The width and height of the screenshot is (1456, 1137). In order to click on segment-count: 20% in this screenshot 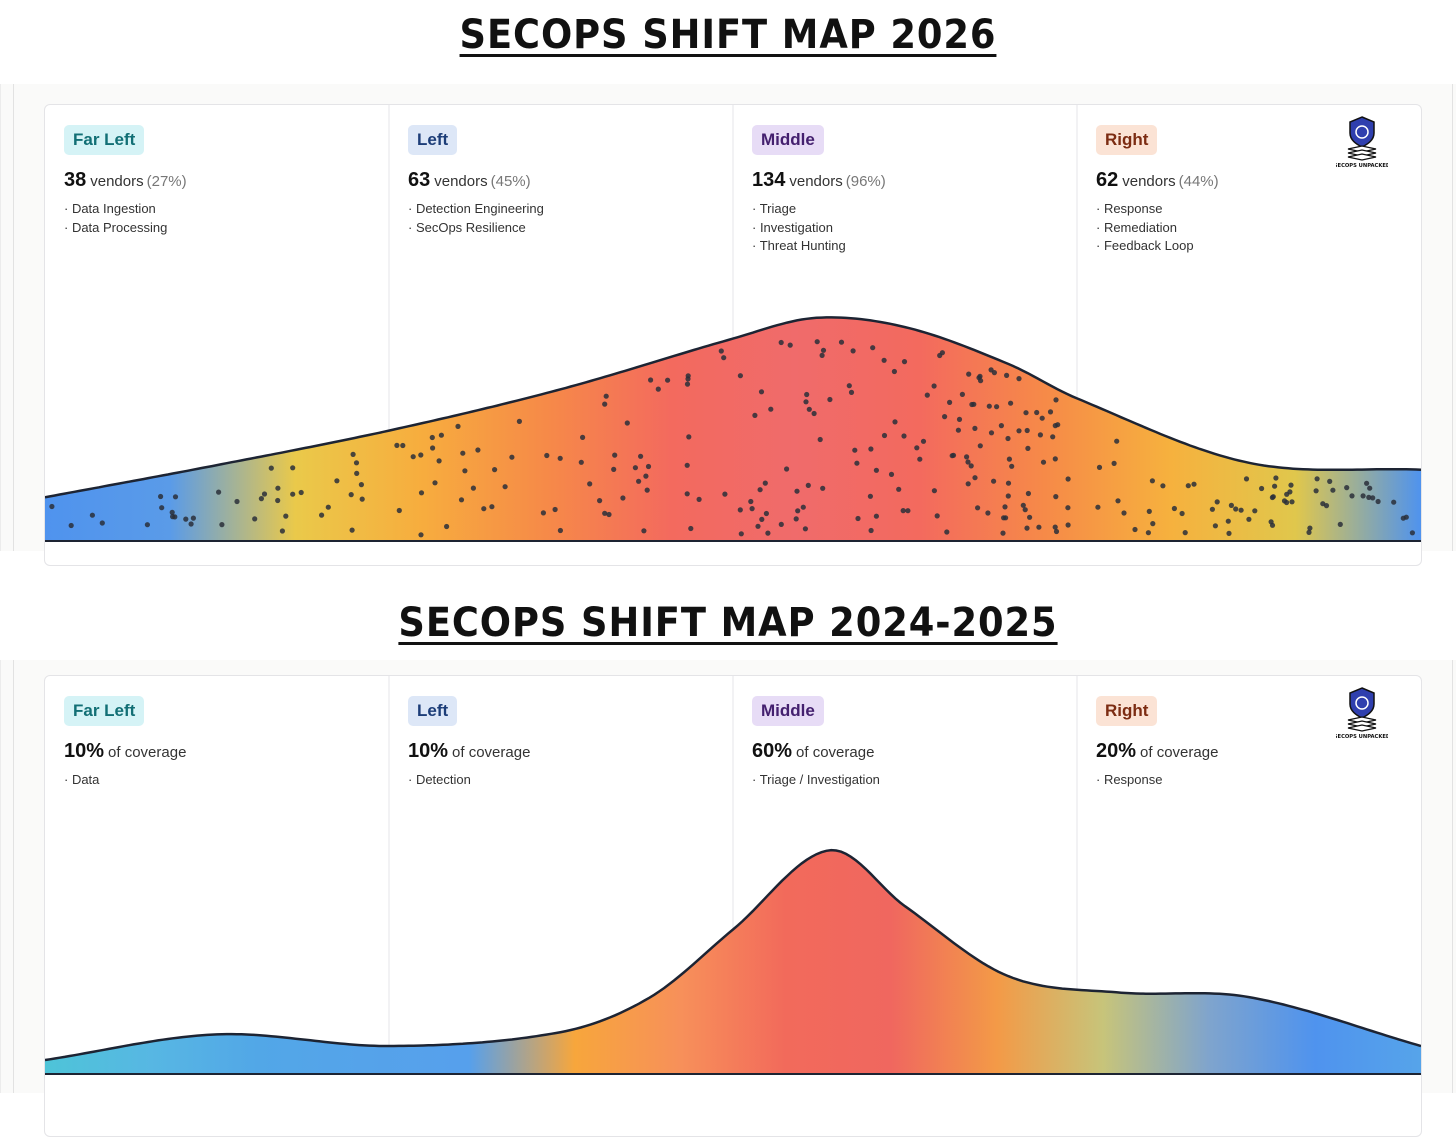, I will do `click(1116, 751)`.